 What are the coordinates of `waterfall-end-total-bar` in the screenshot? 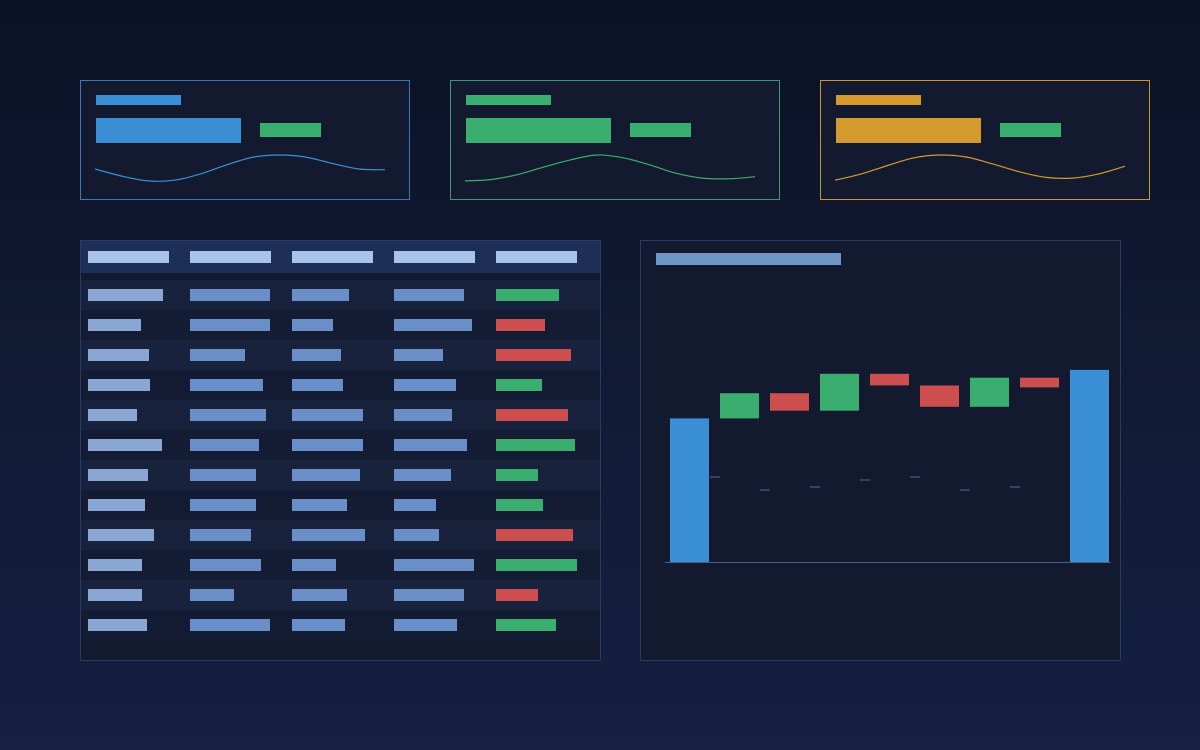 It's located at (1089, 465).